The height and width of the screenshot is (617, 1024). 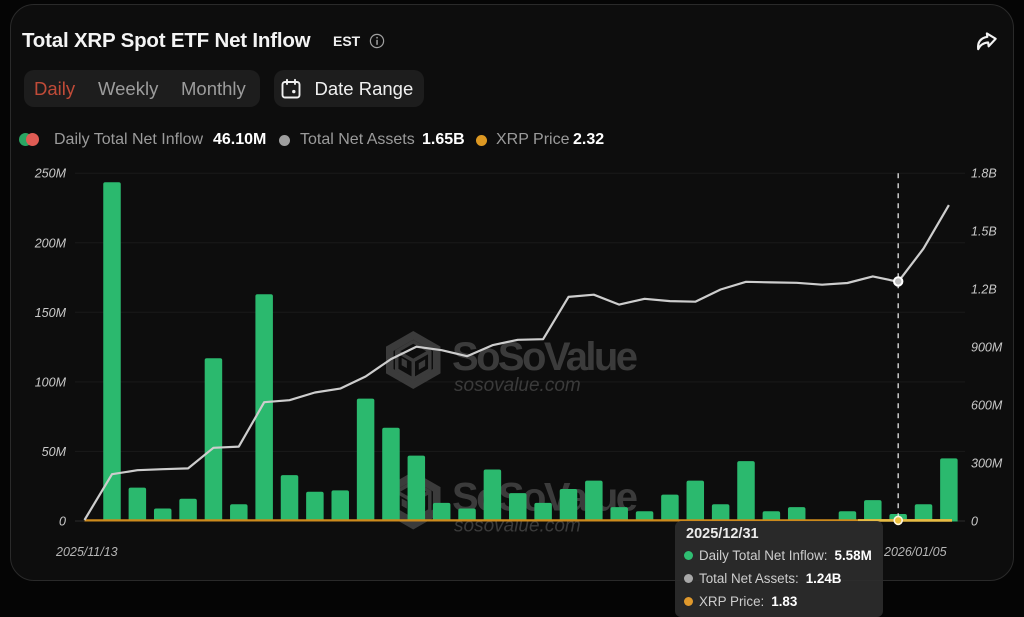 I want to click on svg-text: 2025/11/13, so click(x=86, y=552).